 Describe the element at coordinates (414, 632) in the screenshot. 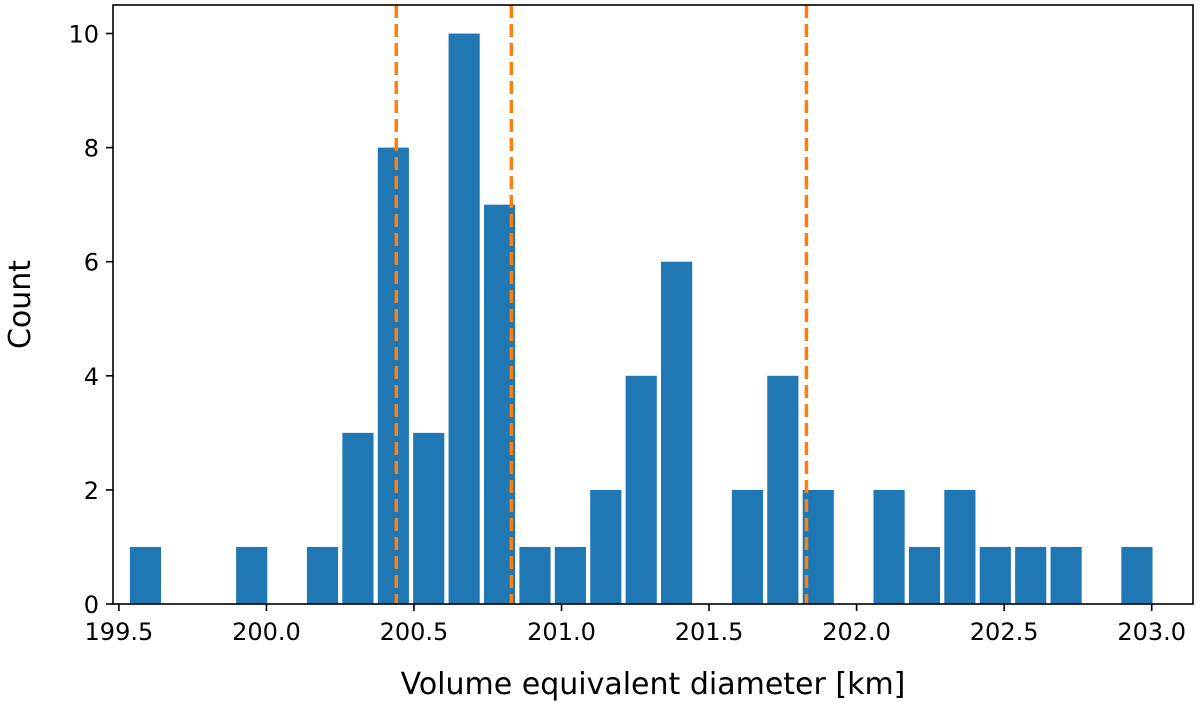

I see `x-tick-label-2: 200.5` at that location.